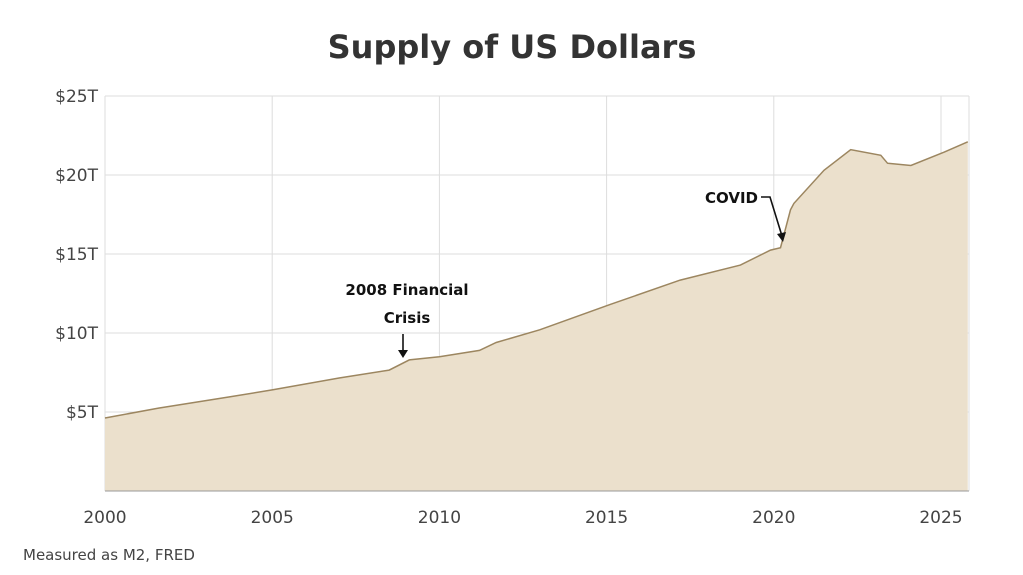 The width and height of the screenshot is (1023, 575). Describe the element at coordinates (565, 273) in the screenshot. I see `annotations: 2008 Financial Crisis COVID` at that location.